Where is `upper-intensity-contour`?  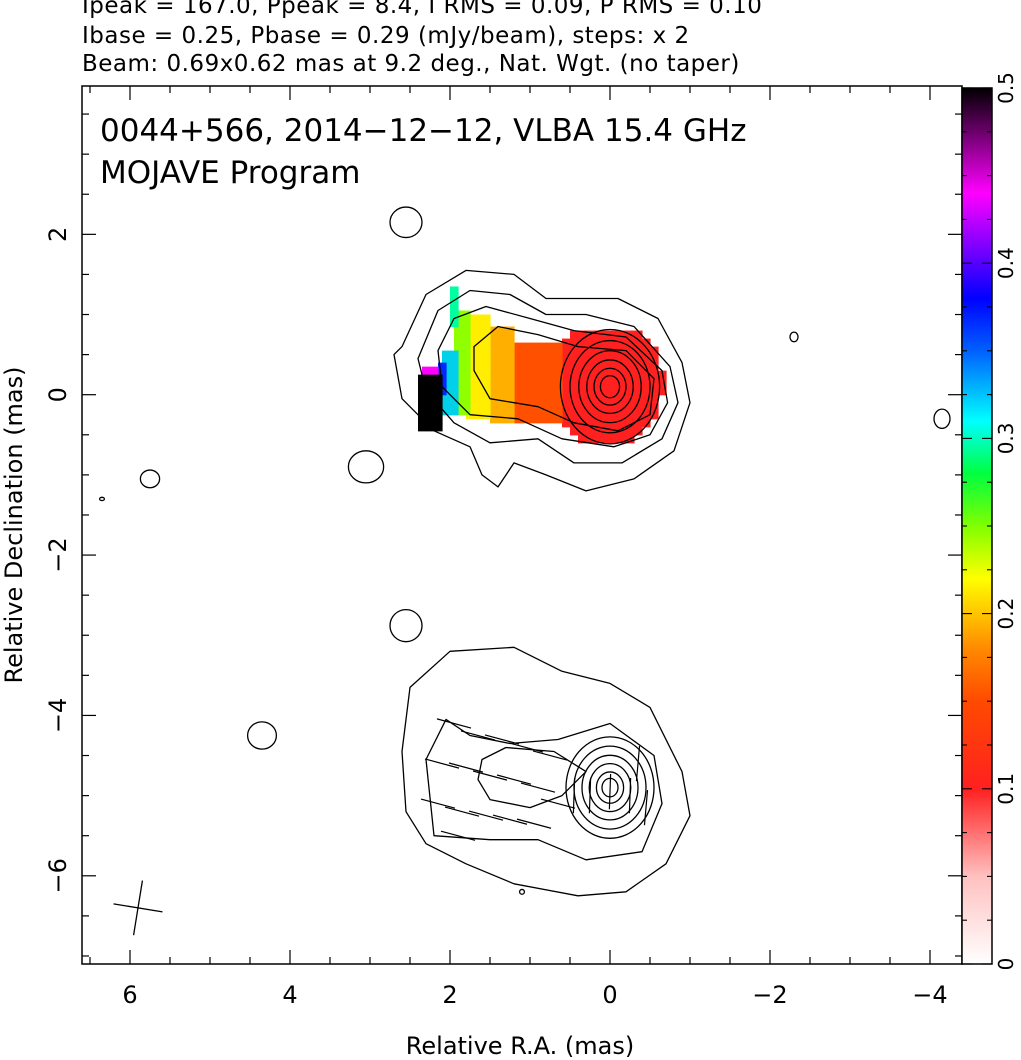
upper-intensity-contour is located at coordinates (548, 376).